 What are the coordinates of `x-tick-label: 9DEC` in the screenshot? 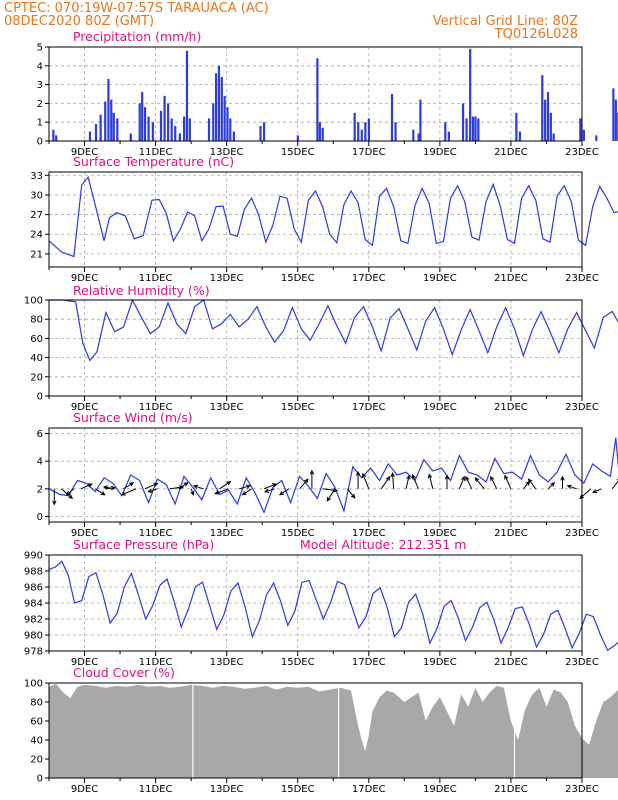 It's located at (84, 278).